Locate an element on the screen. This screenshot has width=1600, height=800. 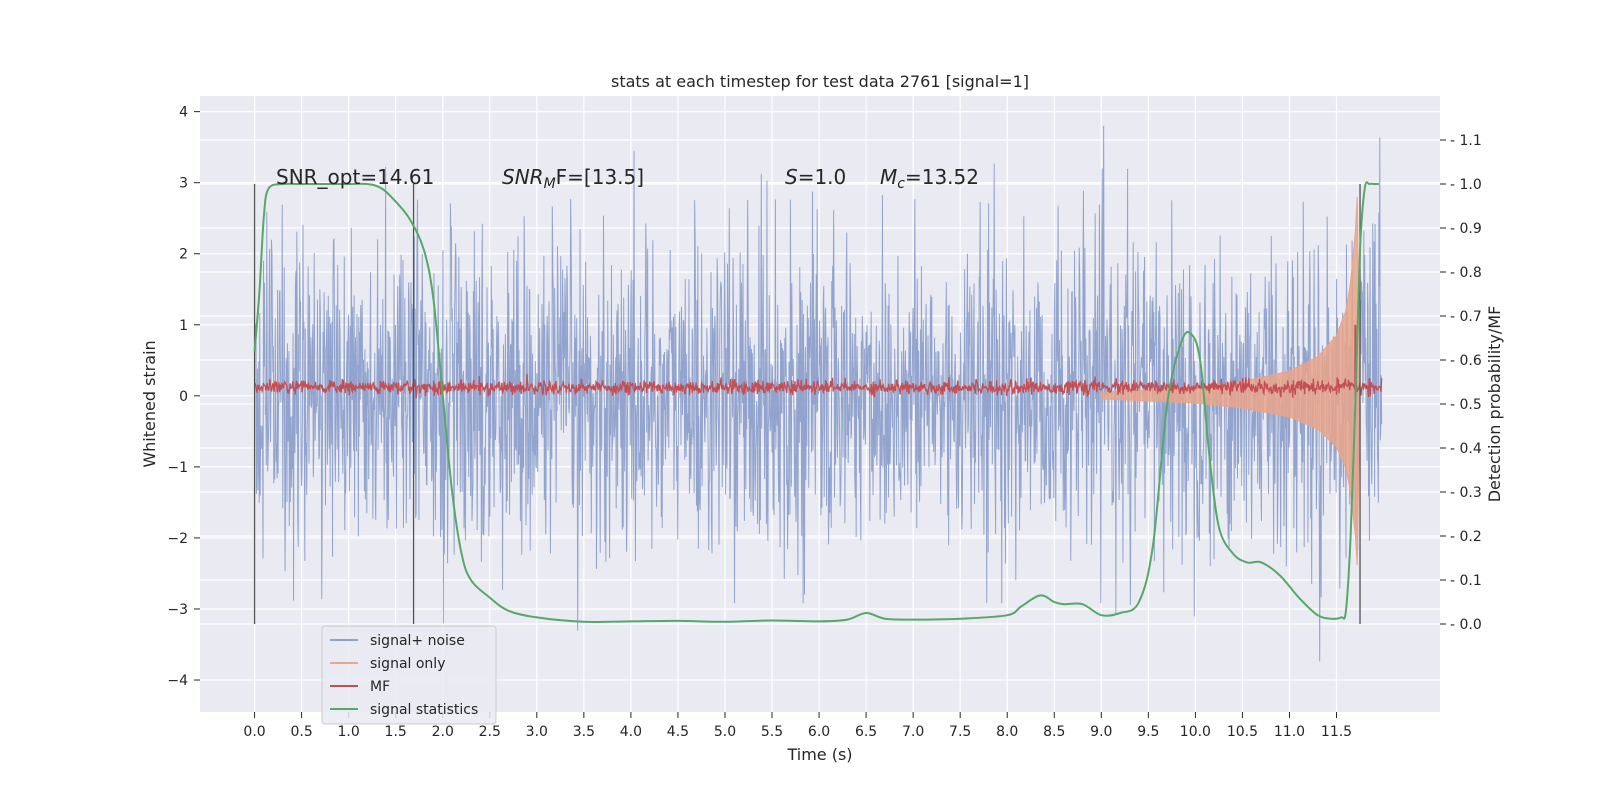
annotation-s: S=1.0 is located at coordinates (815, 177).